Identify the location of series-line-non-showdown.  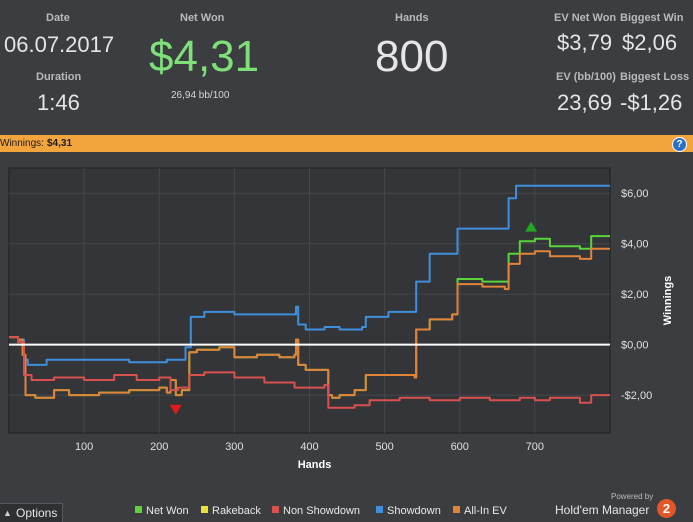
(309, 372).